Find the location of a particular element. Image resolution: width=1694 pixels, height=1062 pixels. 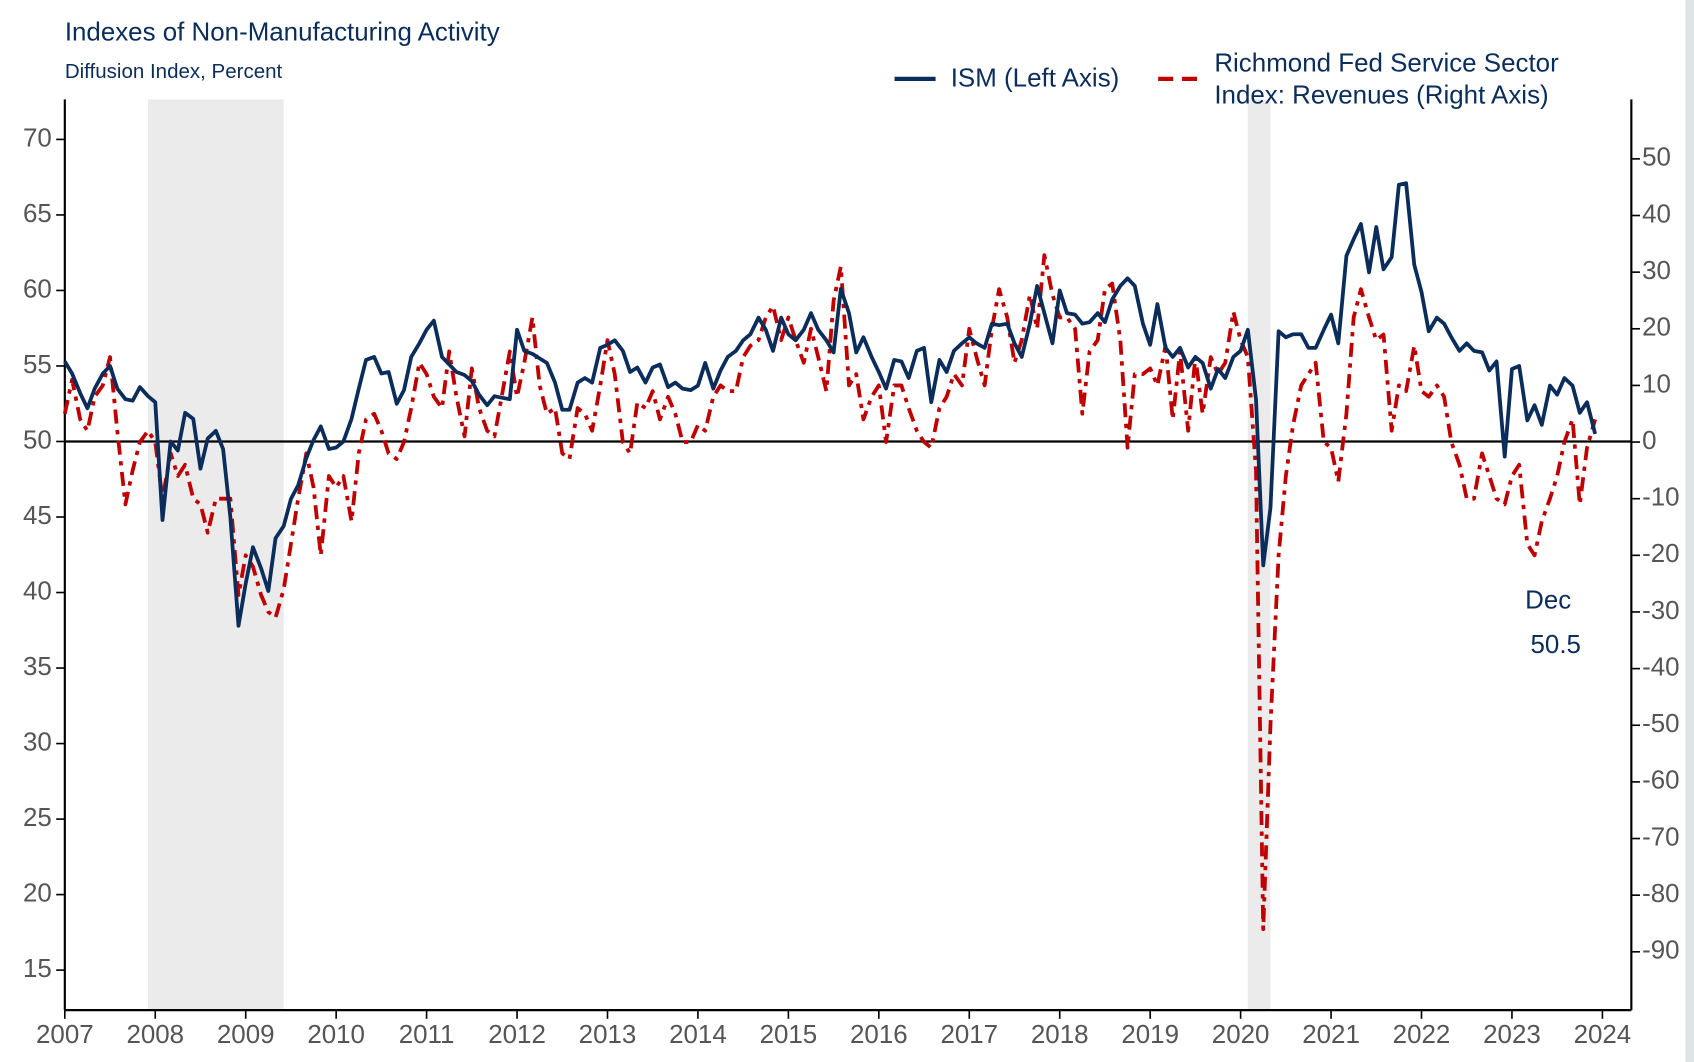

y2-tick-label: 20 is located at coordinates (1656, 328).